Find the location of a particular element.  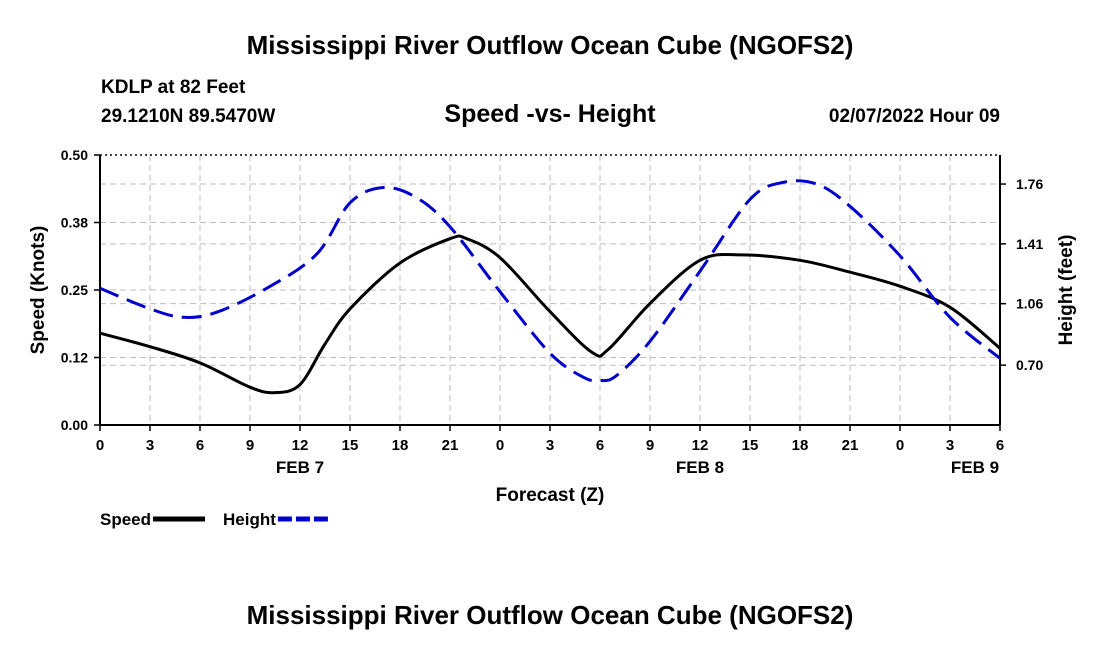

y-right-tick-label: 1.41 is located at coordinates (1029, 244).